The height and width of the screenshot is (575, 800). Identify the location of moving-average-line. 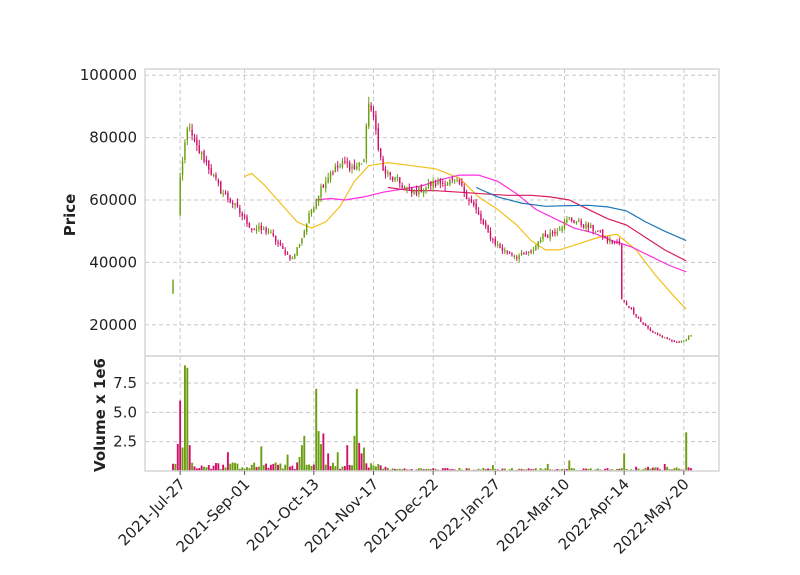
(465, 235).